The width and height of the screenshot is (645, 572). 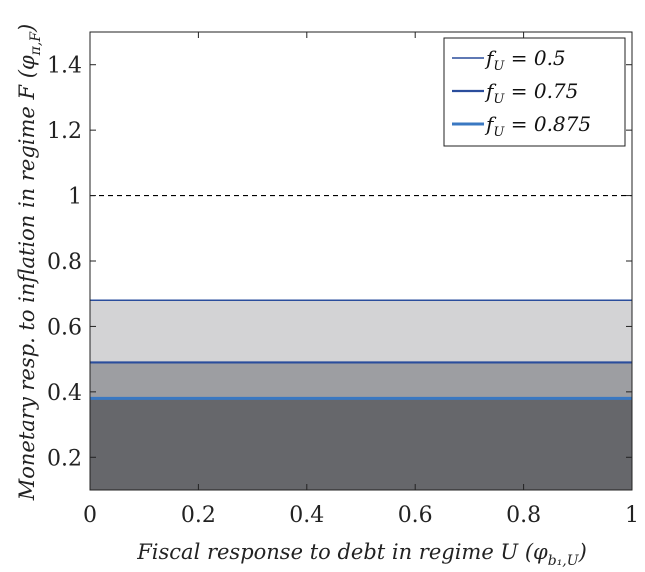 I want to click on x-axis-label-subscript: b₁,U, so click(x=564, y=561).